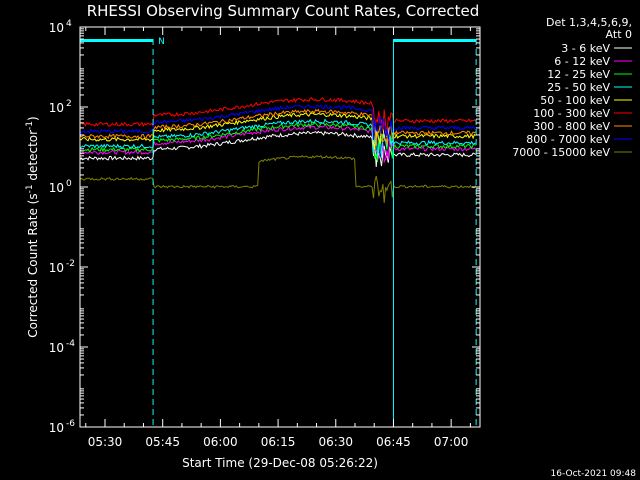  Describe the element at coordinates (30, 125) in the screenshot. I see `y-label-sup-2: -1` at that location.